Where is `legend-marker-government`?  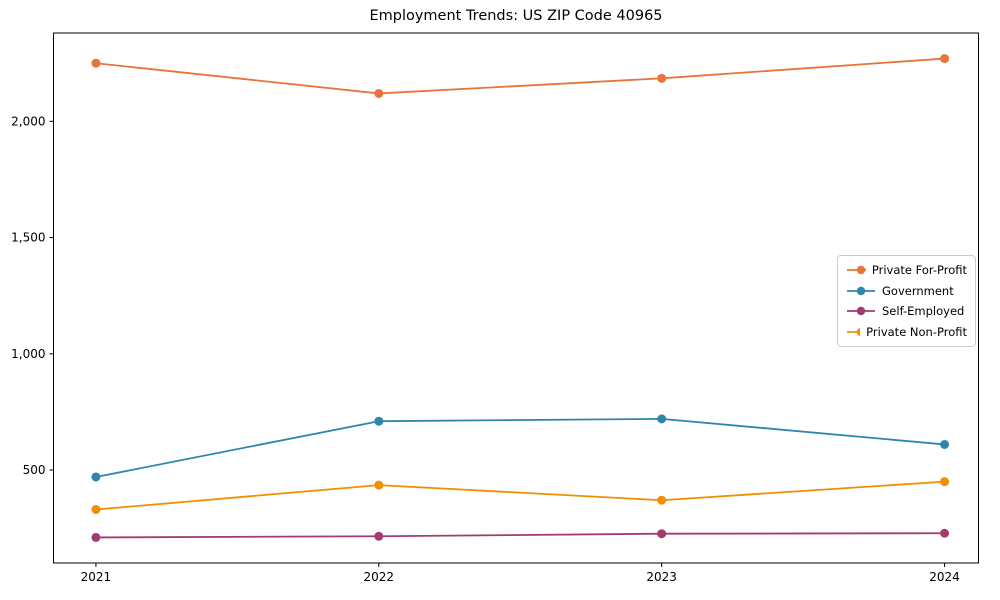
legend-marker-government is located at coordinates (861, 290).